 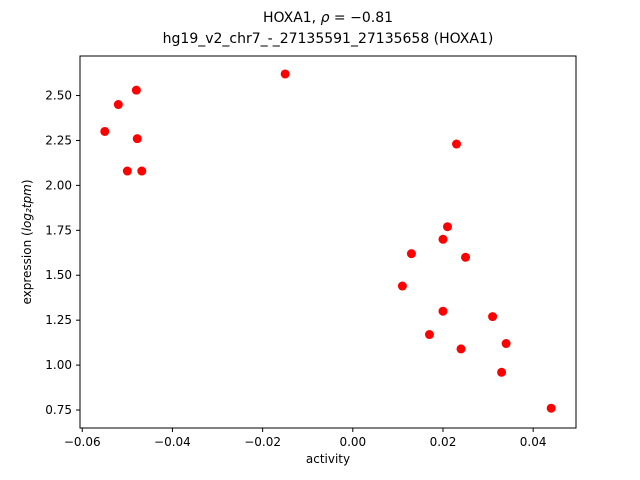 What do you see at coordinates (328, 459) in the screenshot?
I see `x-axis-label: activity` at bounding box center [328, 459].